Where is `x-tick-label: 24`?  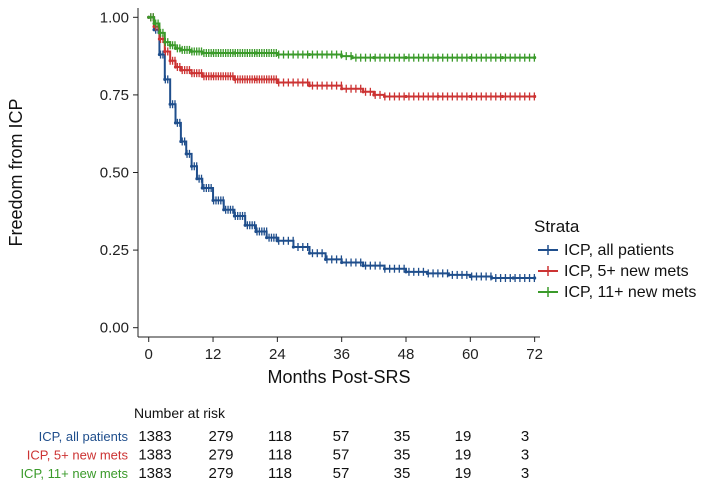 x-tick-label: 24 is located at coordinates (277, 354).